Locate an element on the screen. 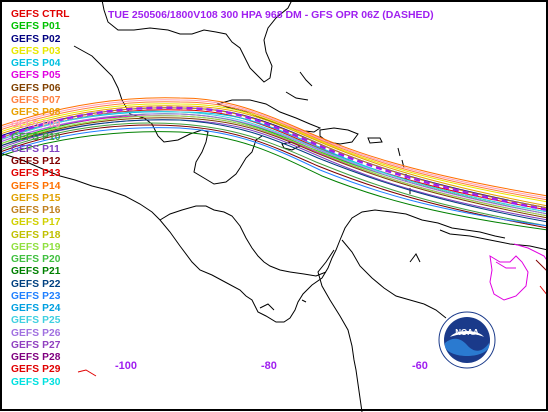 Image resolution: width=548 pixels, height=412 pixels. legend-item: GEFS P01 is located at coordinates (36, 27).